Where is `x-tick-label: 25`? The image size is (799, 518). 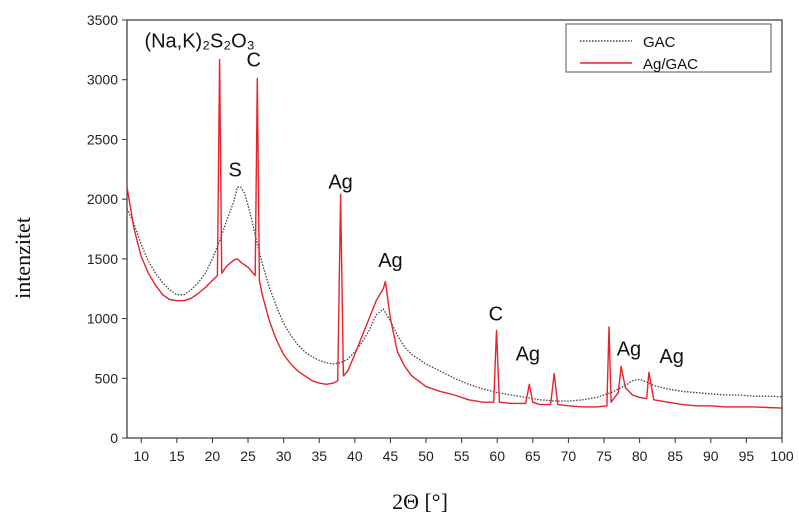
x-tick-label: 25 is located at coordinates (248, 456).